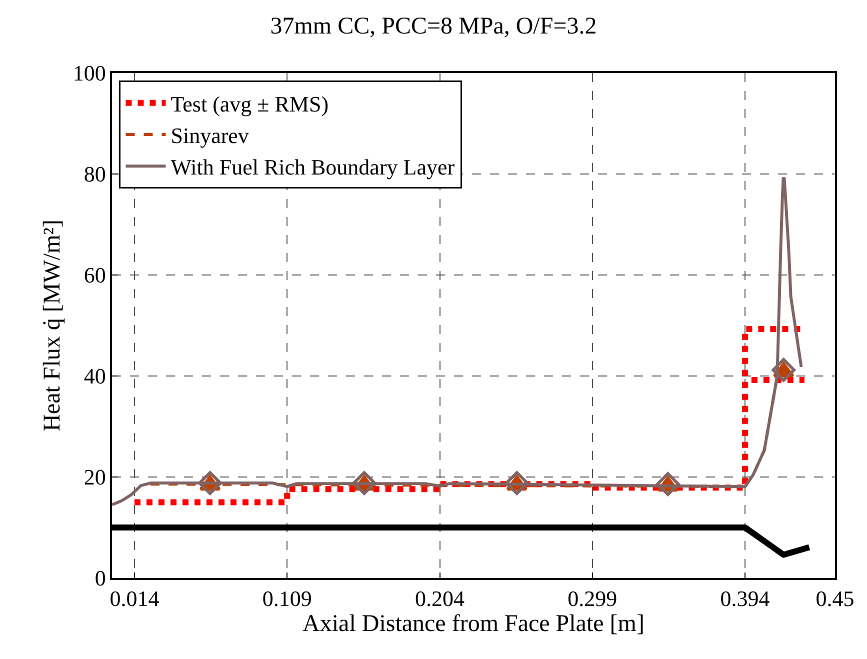 This screenshot has height=659, width=867. I want to click on x-axis-title: Axial Distance from Face Plate [m], so click(473, 624).